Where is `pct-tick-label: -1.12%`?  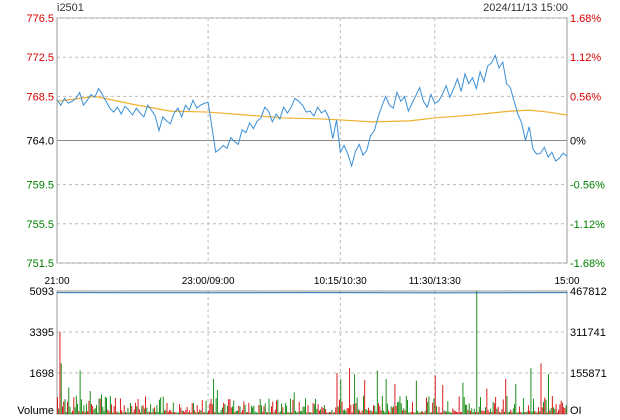 pct-tick-label: -1.12% is located at coordinates (587, 225).